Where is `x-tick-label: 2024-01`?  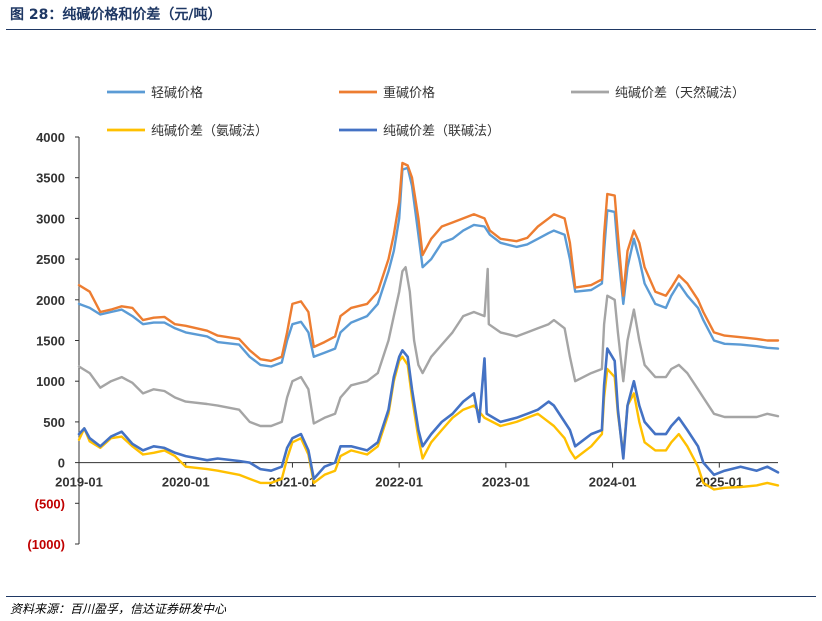 x-tick-label: 2024-01 is located at coordinates (613, 482).